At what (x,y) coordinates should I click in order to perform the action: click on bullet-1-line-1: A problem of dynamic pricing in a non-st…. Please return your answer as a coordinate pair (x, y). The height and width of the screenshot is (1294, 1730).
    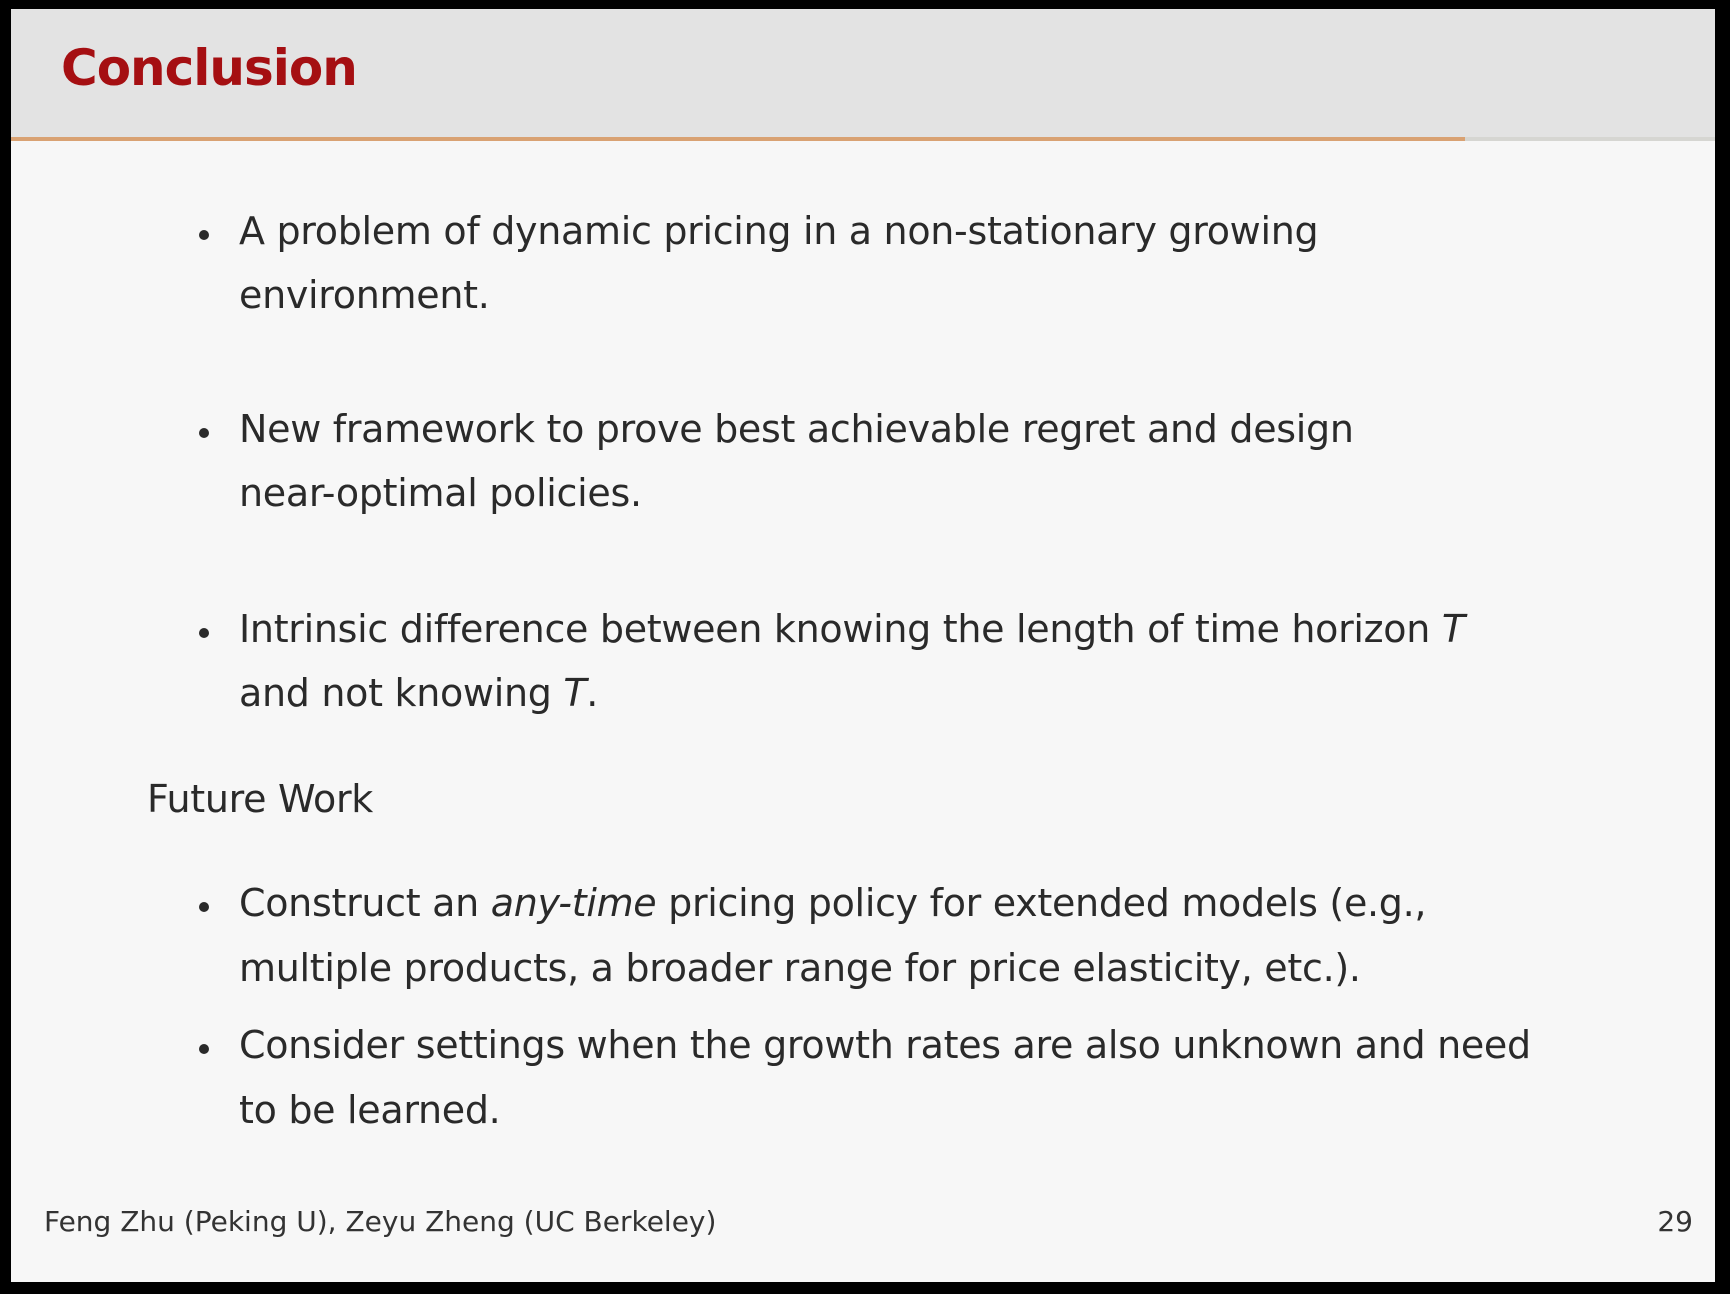
    Looking at the image, I should click on (779, 231).